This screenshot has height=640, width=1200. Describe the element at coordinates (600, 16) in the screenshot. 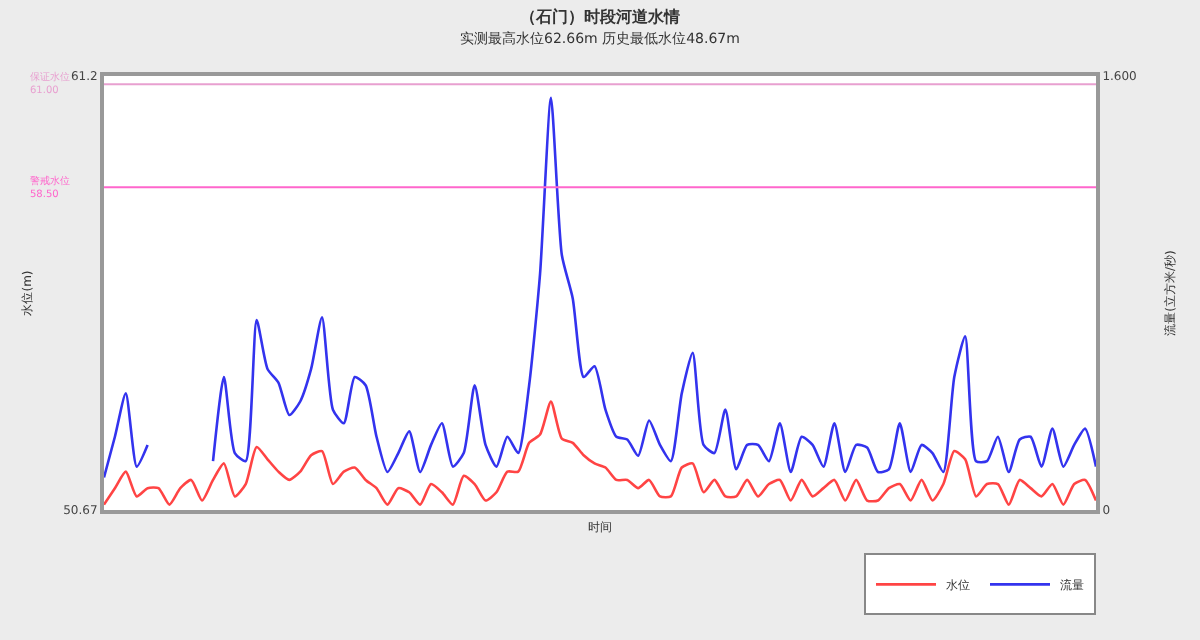

I see `chart-title: （石门）时段河道水情` at that location.